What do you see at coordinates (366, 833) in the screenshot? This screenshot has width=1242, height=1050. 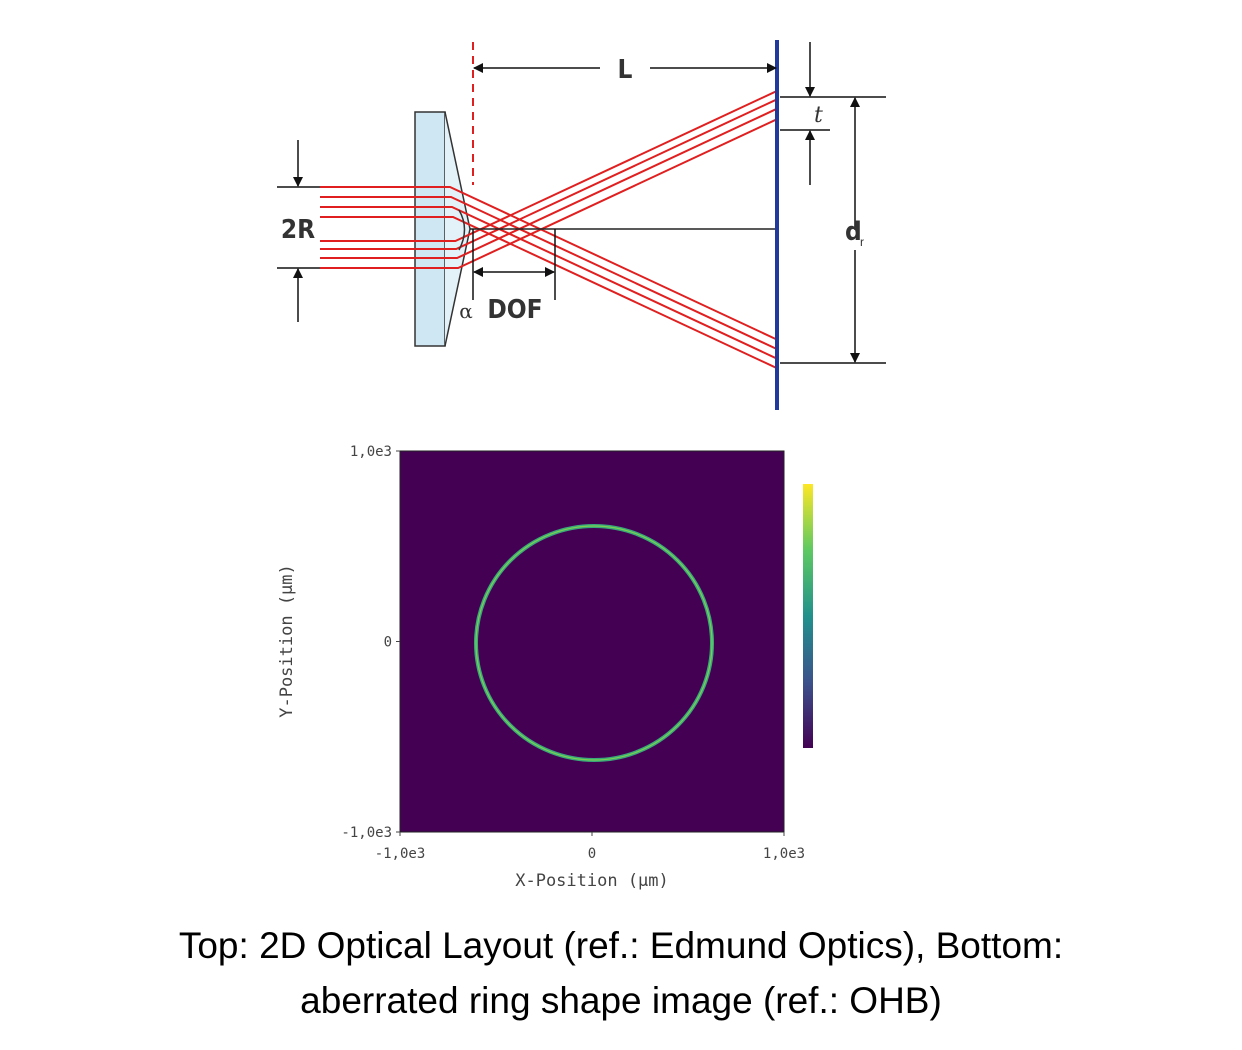 I see `y-tick-label: -1,0e3` at bounding box center [366, 833].